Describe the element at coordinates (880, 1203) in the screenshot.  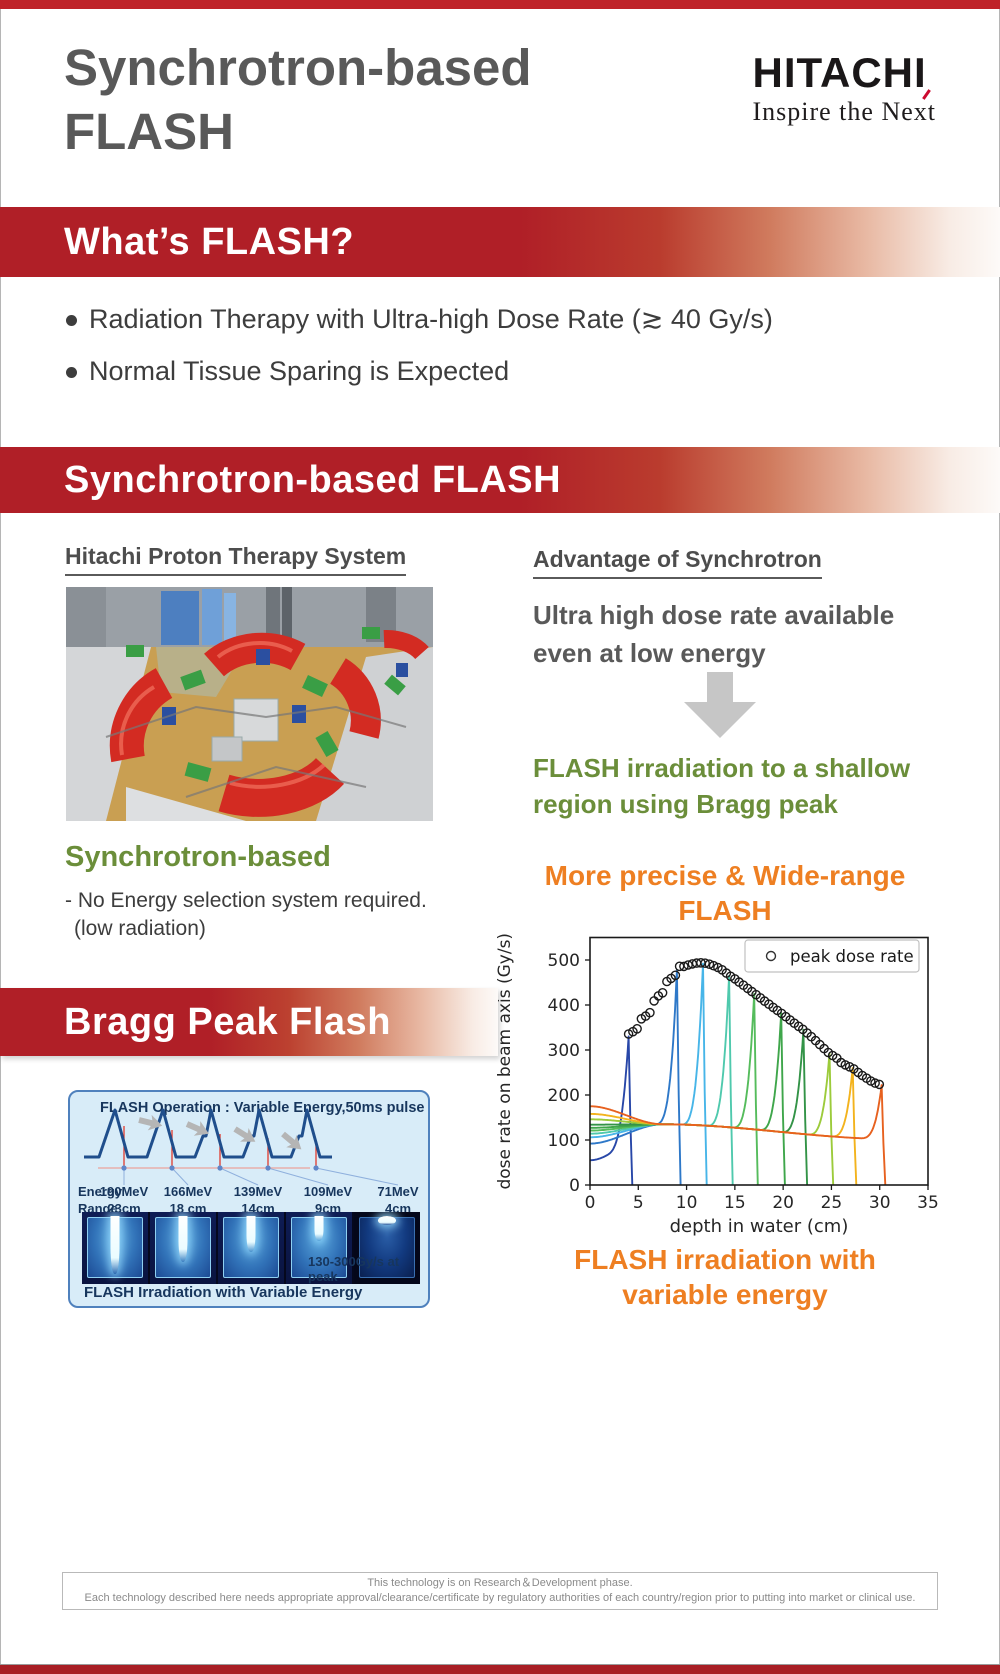
I see `svg-text: 30` at that location.